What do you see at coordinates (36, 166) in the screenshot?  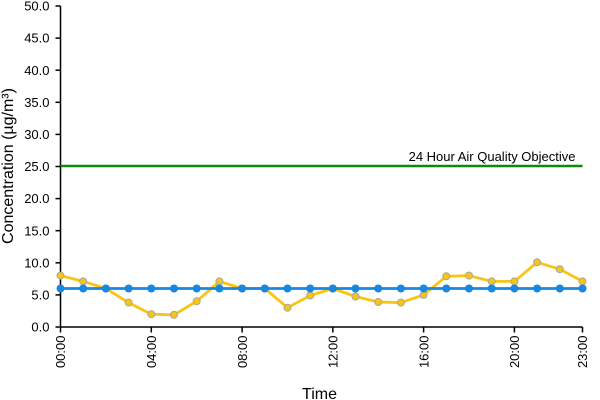 I see `svg-text: 25.0` at bounding box center [36, 166].